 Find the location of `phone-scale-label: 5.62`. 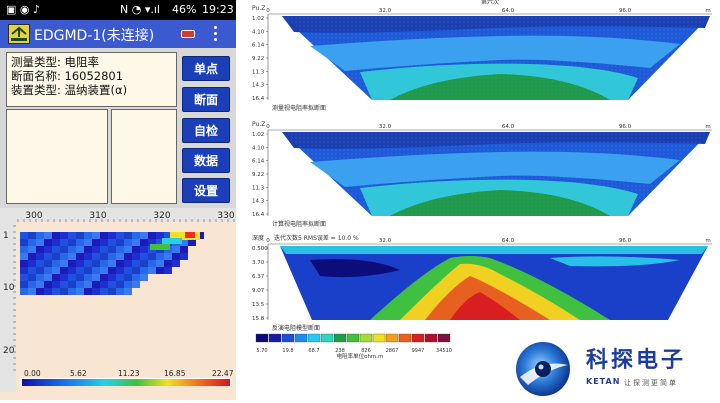

phone-scale-label: 5.62 is located at coordinates (78, 373).